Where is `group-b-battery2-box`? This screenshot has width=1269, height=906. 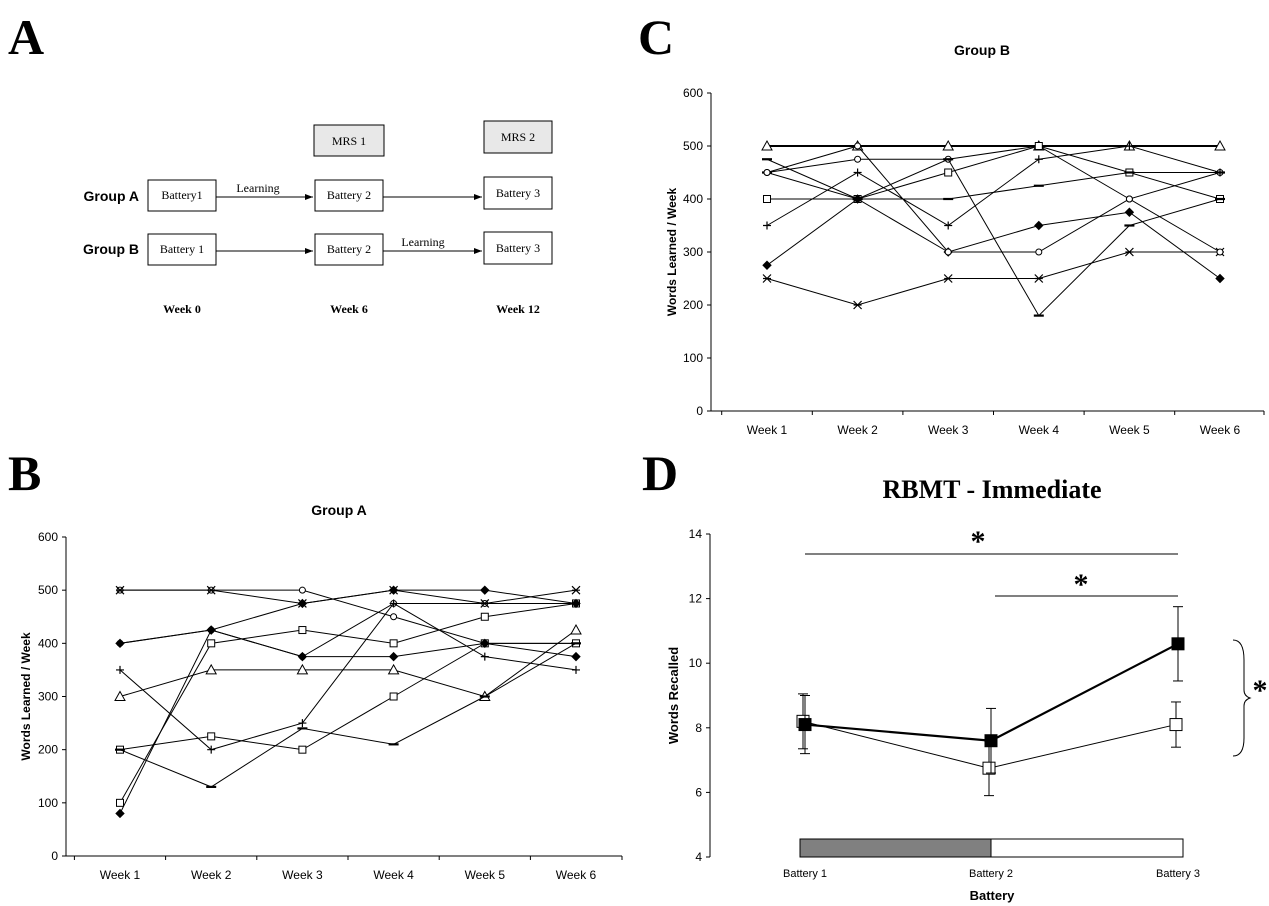
group-b-battery2-box is located at coordinates (349, 249).